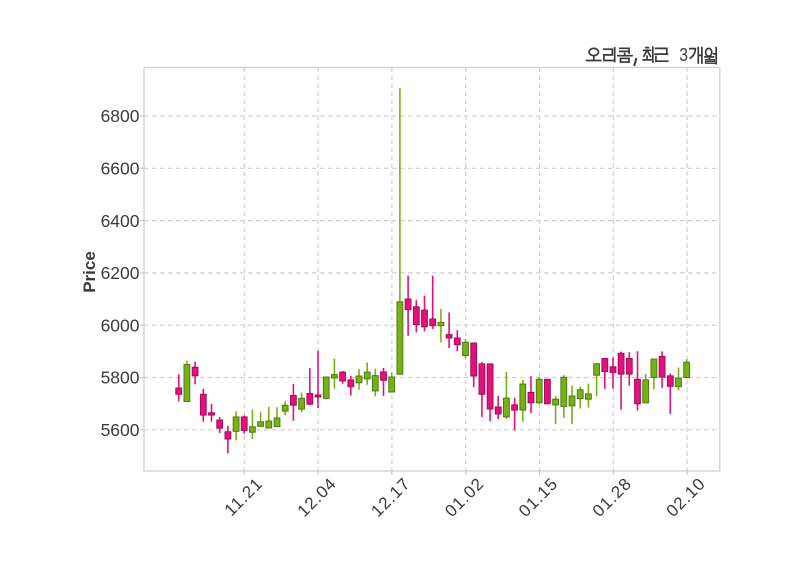  What do you see at coordinates (120, 221) in the screenshot?
I see `svg-text: 6400` at bounding box center [120, 221].